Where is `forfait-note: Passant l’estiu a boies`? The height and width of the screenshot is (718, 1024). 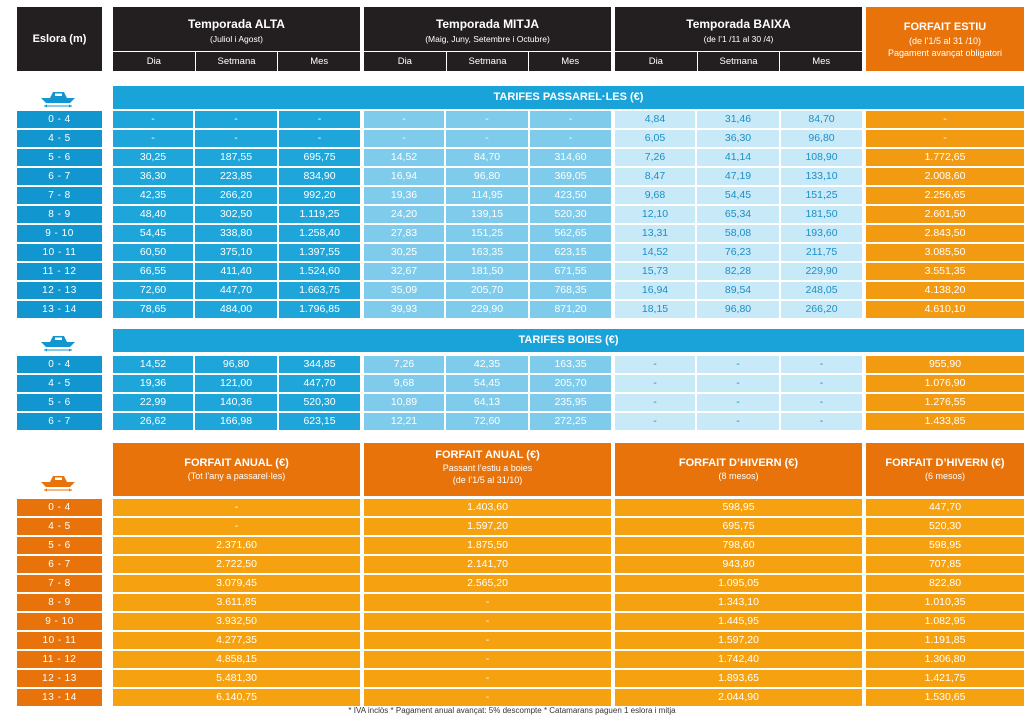
forfait-note: Passant l’estiu a boies is located at coordinates (487, 468).